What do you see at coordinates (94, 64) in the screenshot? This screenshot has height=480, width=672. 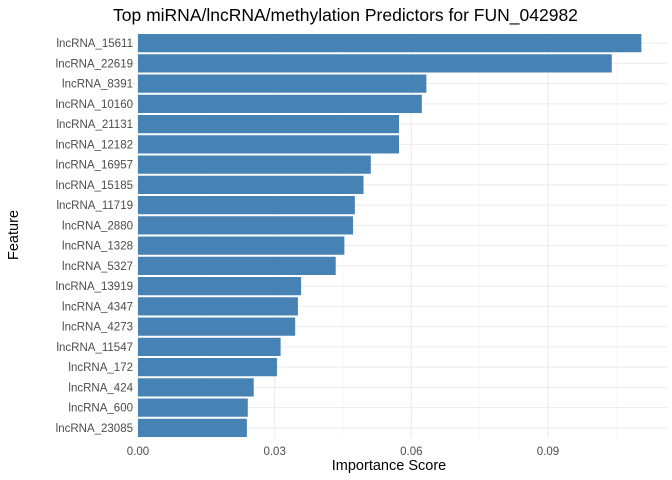 I see `y-tick-label: lncRNA_22619` at bounding box center [94, 64].